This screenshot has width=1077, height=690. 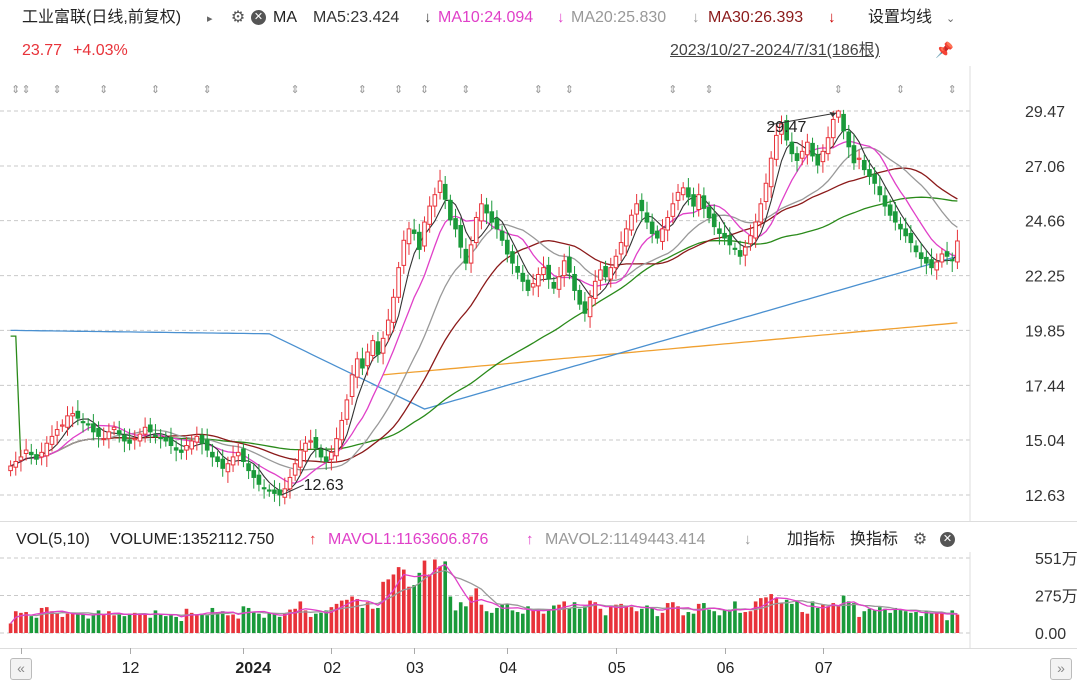 I want to click on pin-icon: 📌, so click(x=944, y=50).